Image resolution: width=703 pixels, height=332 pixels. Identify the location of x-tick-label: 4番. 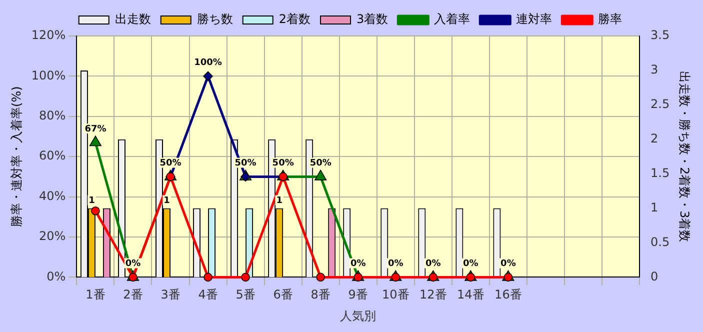
(208, 295).